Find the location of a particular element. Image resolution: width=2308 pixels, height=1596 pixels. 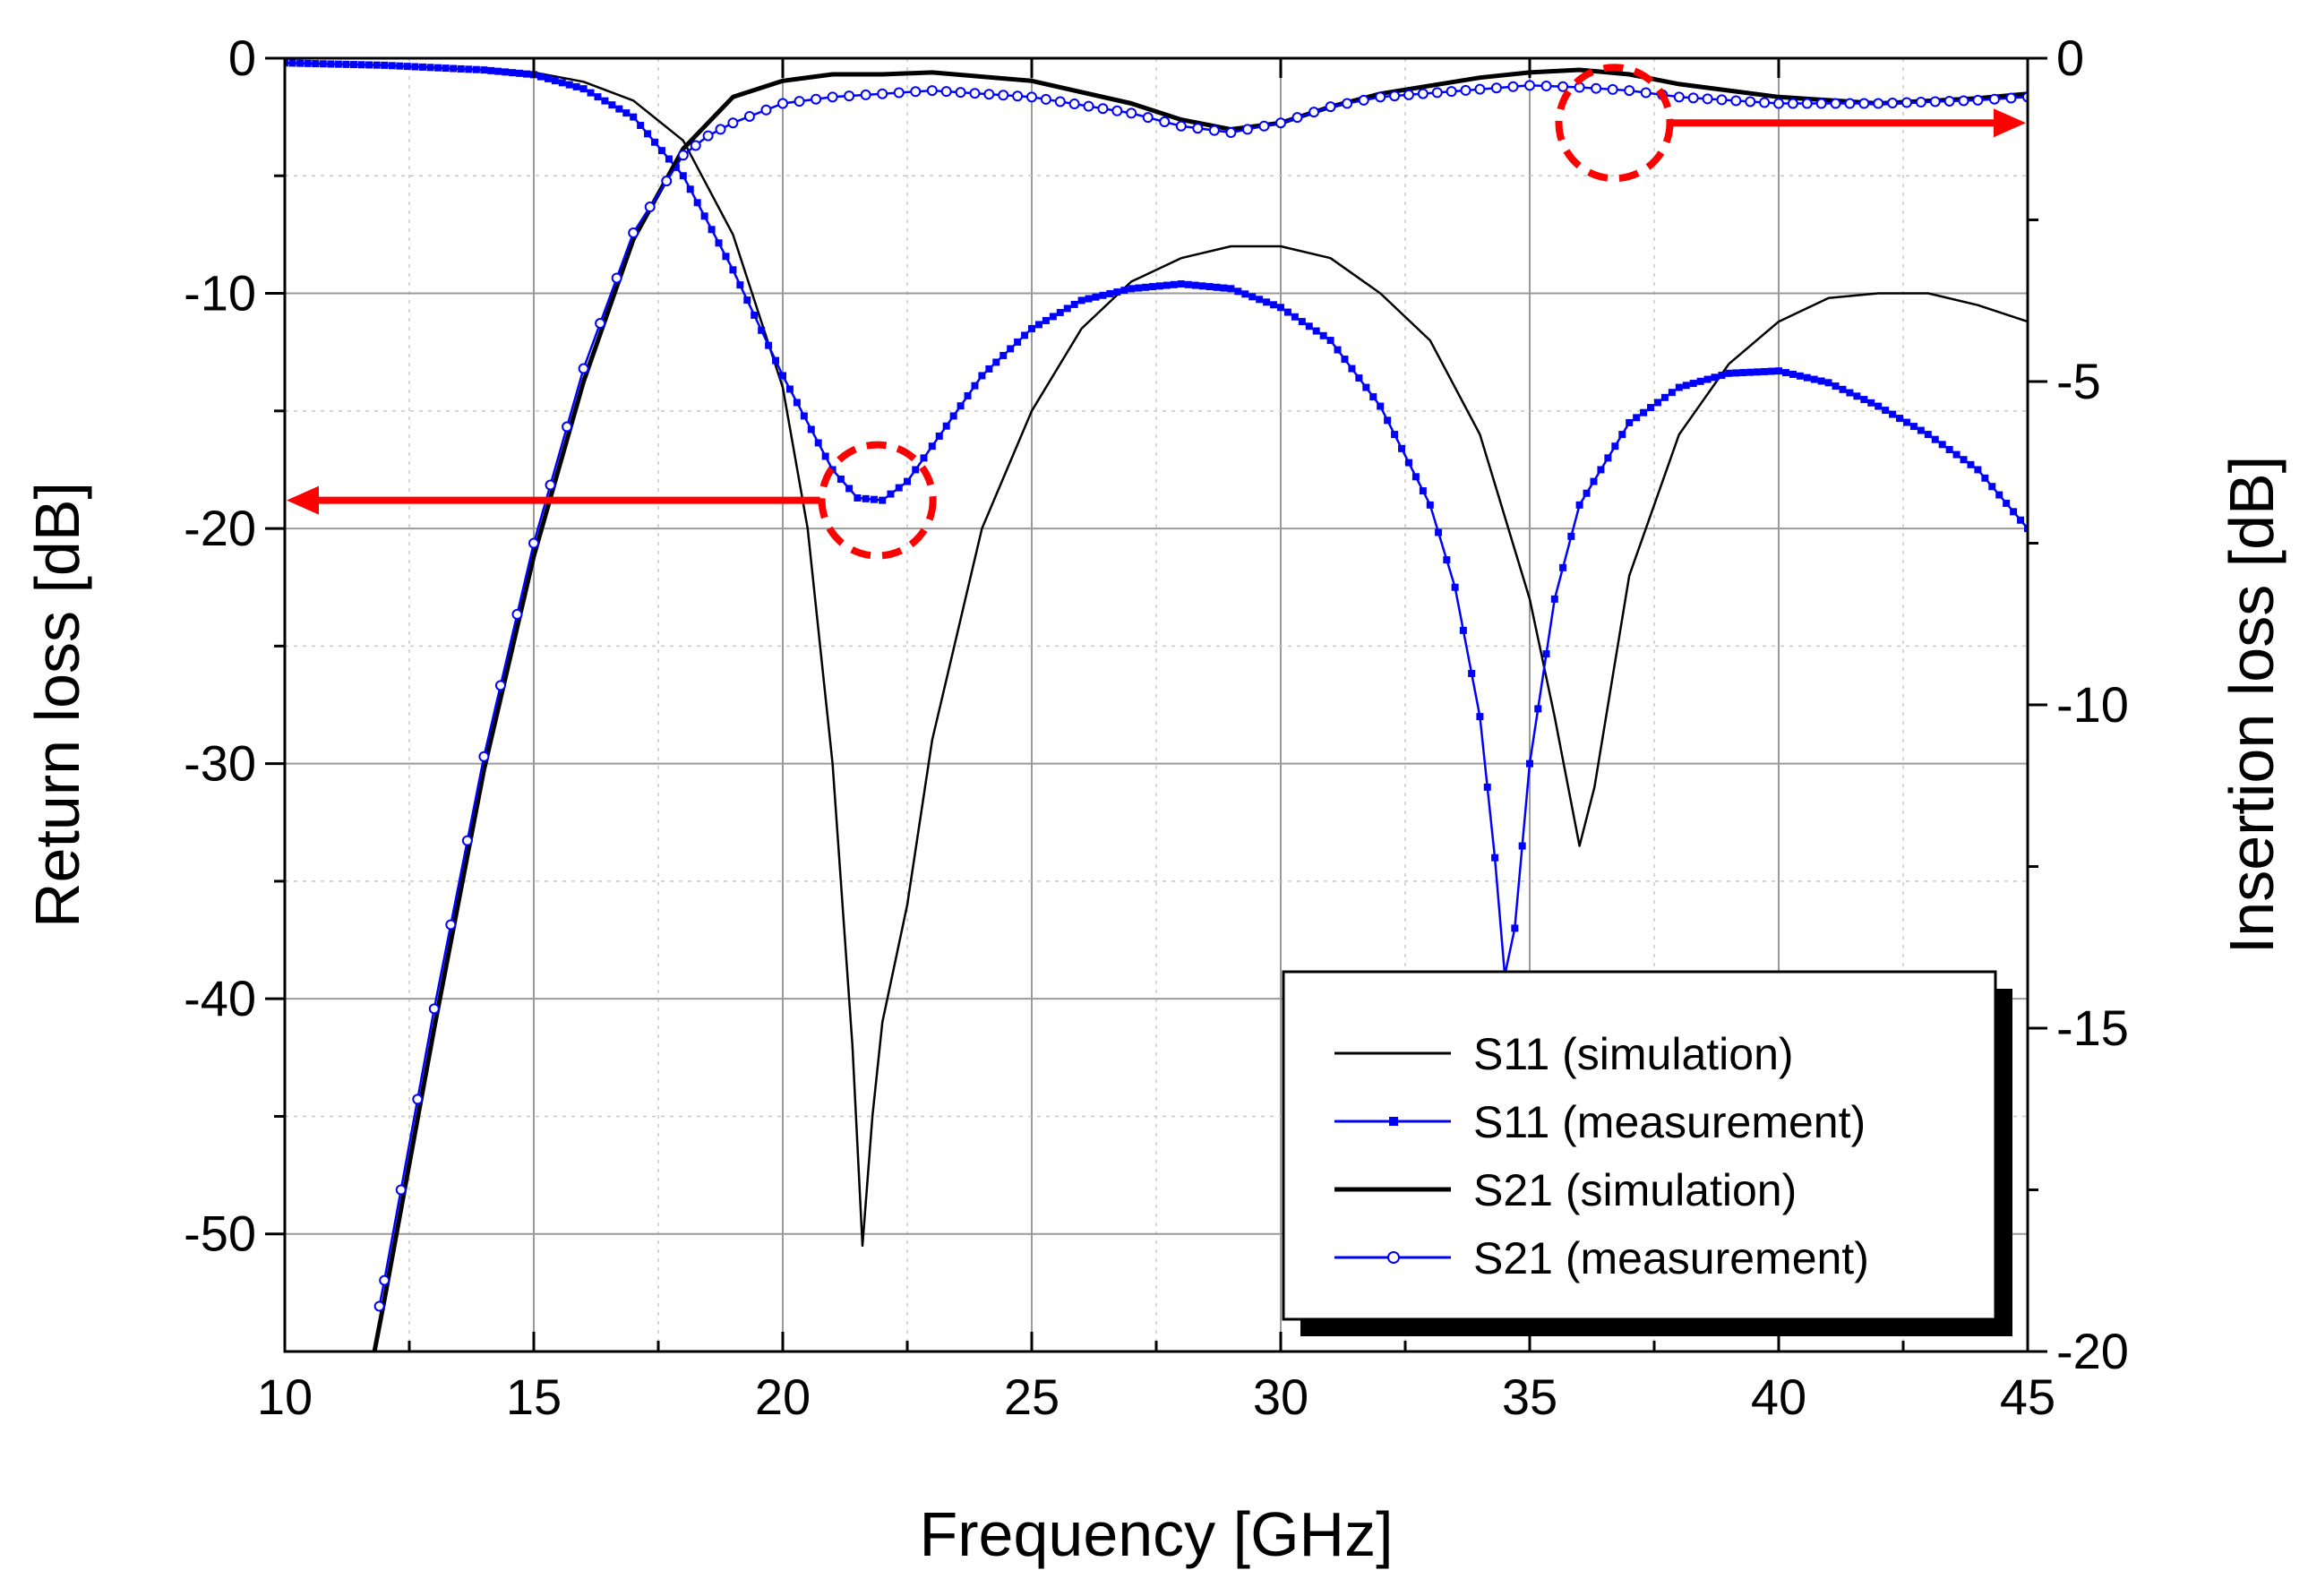

x-tick-label: 30 is located at coordinates (1280, 1397).